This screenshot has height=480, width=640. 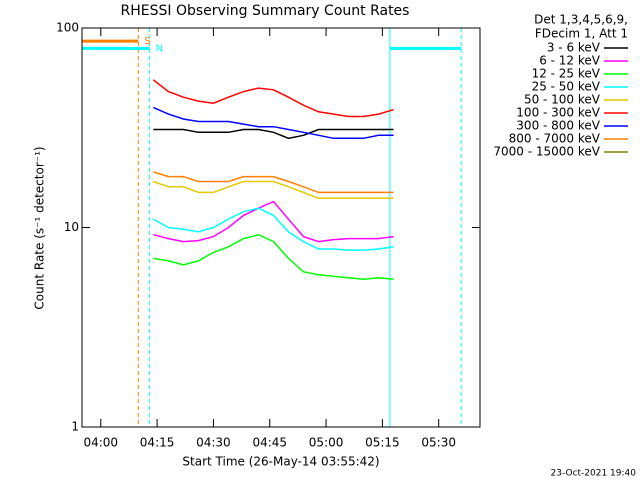 I want to click on legend-label: 7000 - 15000 keV, so click(x=546, y=152).